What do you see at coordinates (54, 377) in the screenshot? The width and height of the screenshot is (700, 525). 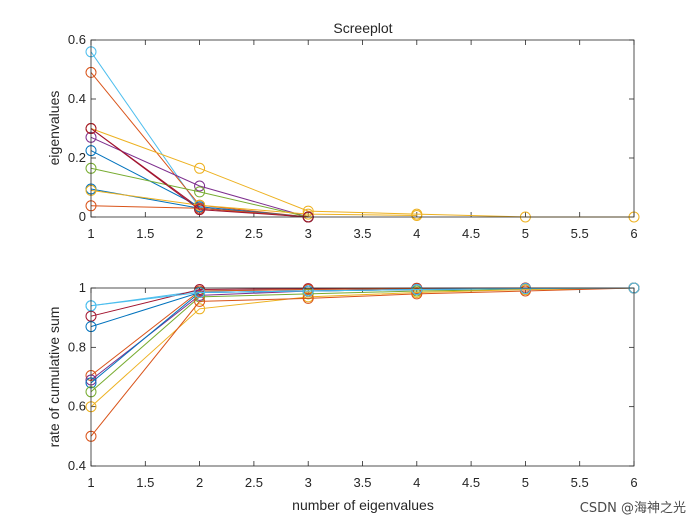 I see `y-axis-title: rate of cumulative sum` at bounding box center [54, 377].